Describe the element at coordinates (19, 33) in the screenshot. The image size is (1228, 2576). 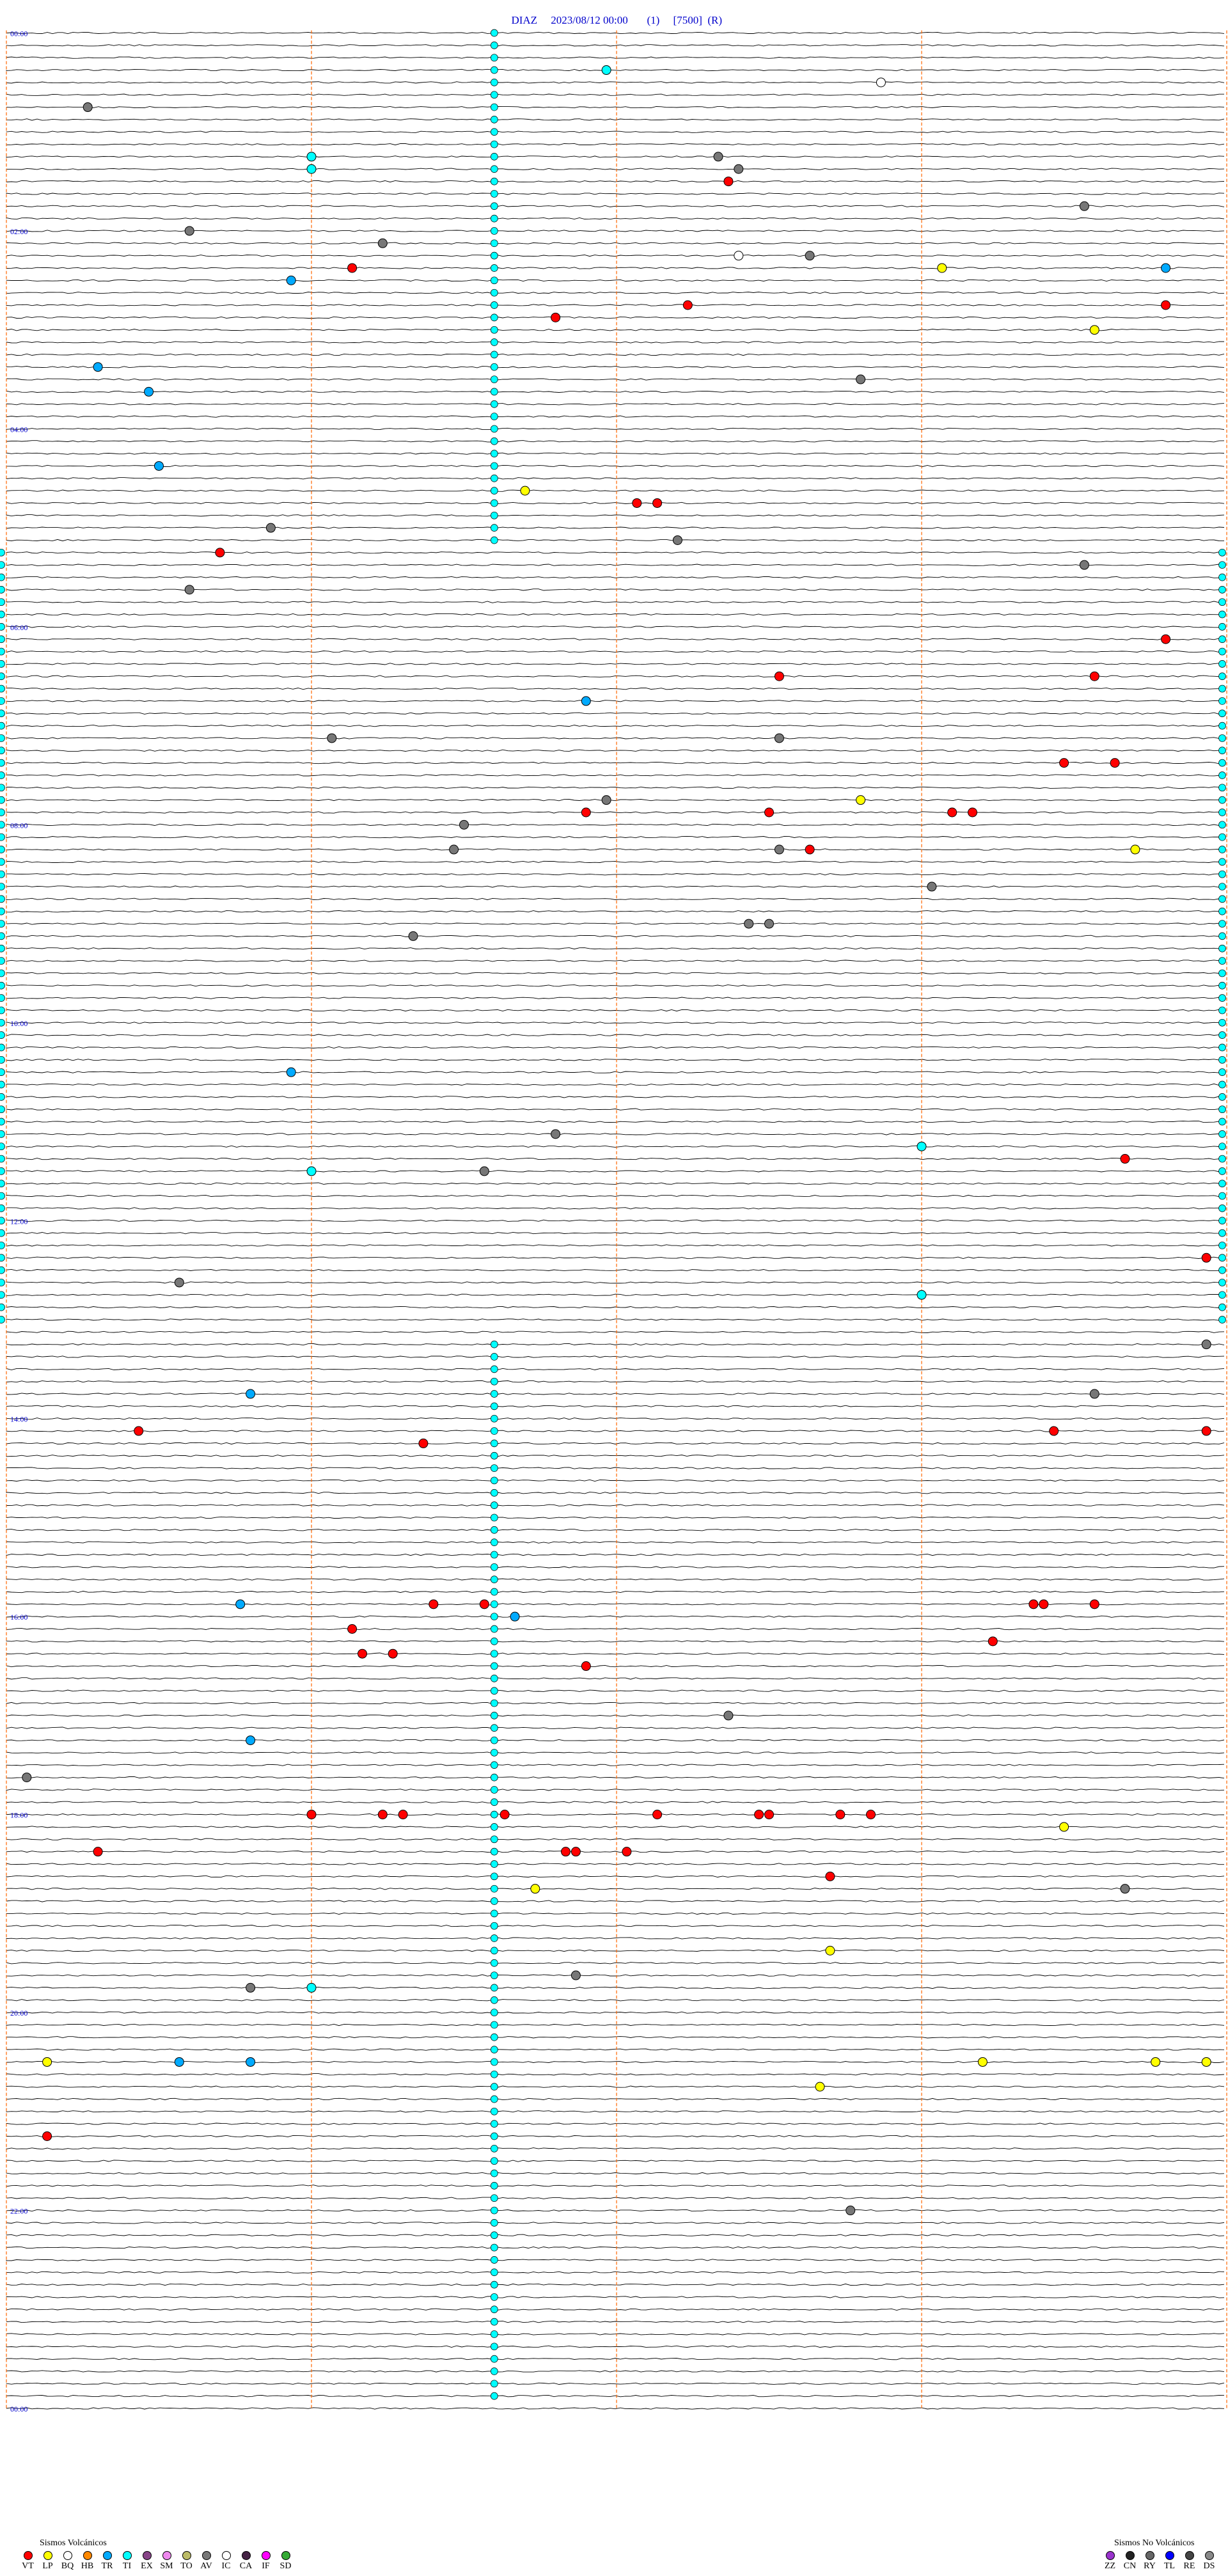
I see `time-label: 00:00` at that location.